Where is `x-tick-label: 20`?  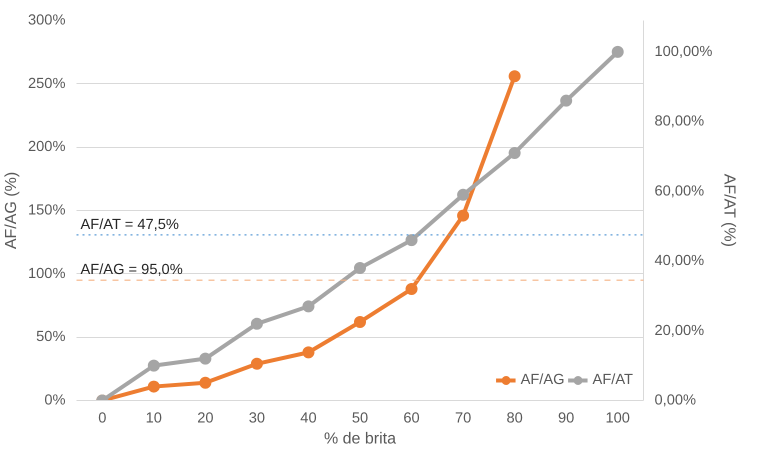 x-tick-label: 20 is located at coordinates (205, 418).